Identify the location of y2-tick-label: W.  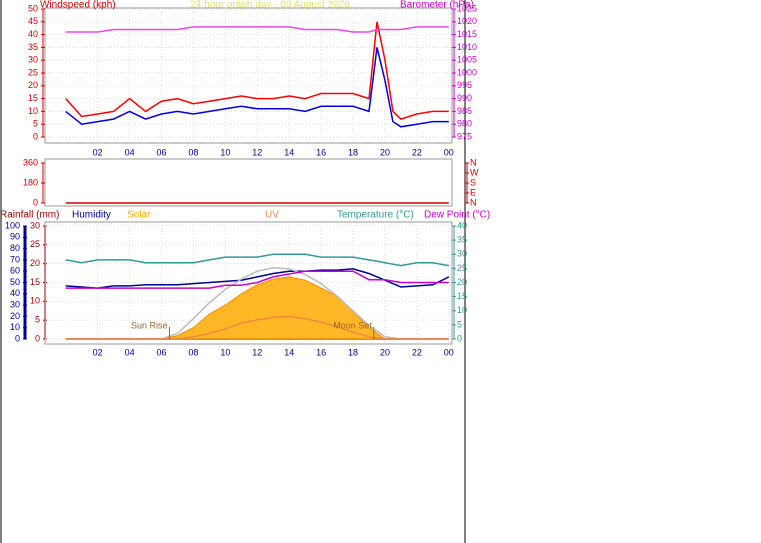
(474, 172).